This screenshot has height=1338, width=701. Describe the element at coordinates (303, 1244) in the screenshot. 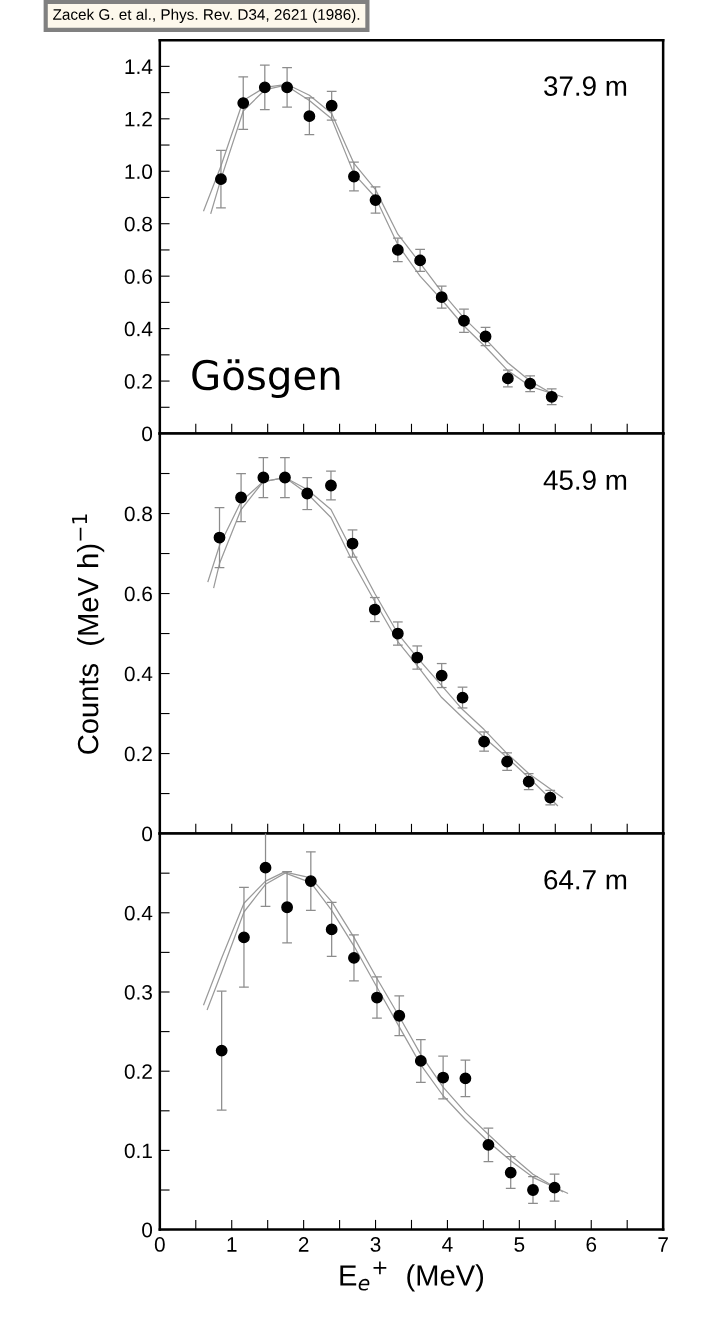

I see `x-tick-label: 2` at that location.